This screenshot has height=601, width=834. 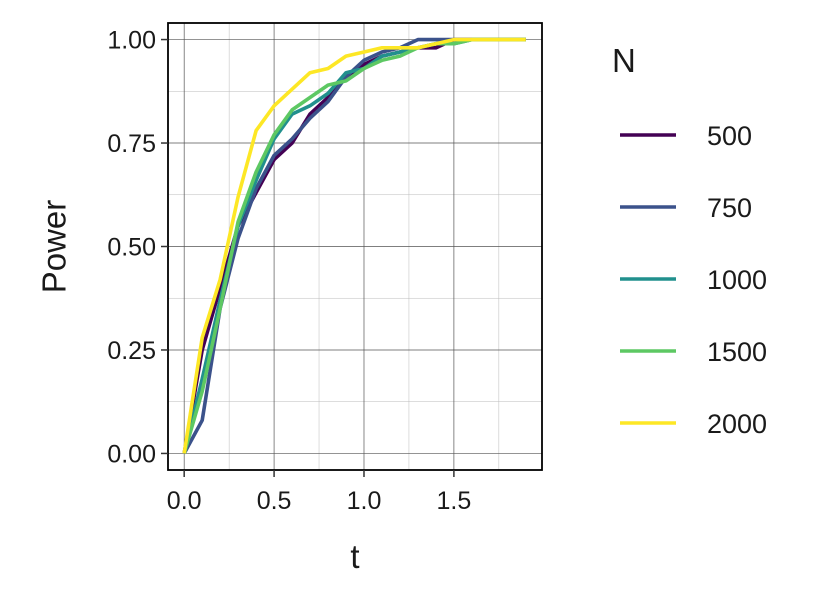 I want to click on x-tick-label: 1.0, so click(x=364, y=501).